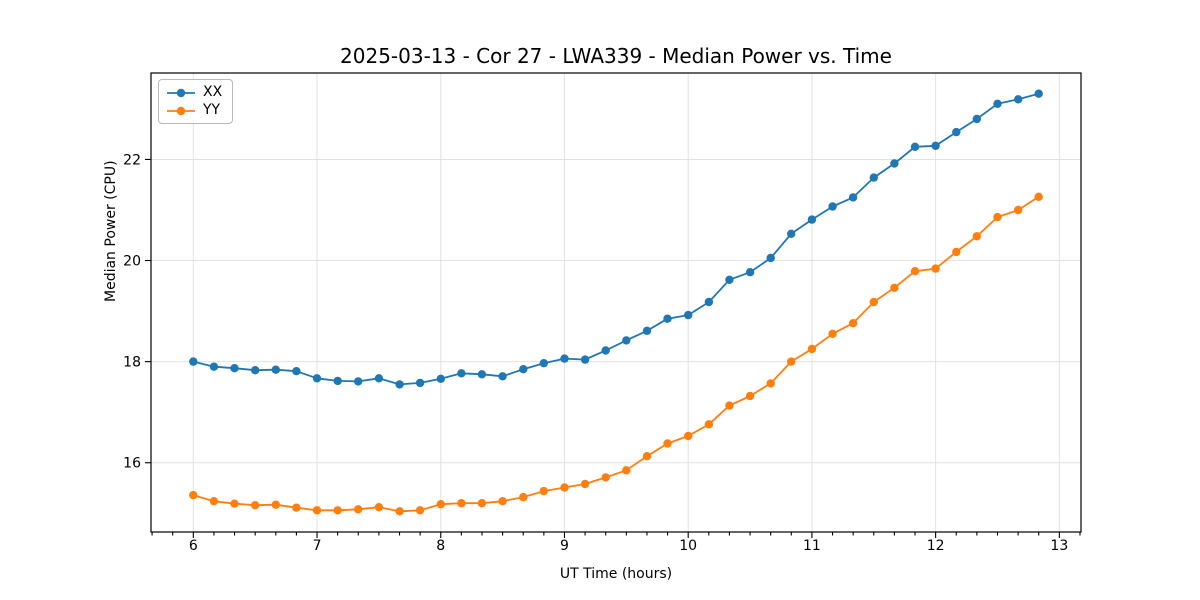 The width and height of the screenshot is (1200, 600). What do you see at coordinates (132, 363) in the screenshot?
I see `svg-text: 18` at bounding box center [132, 363].